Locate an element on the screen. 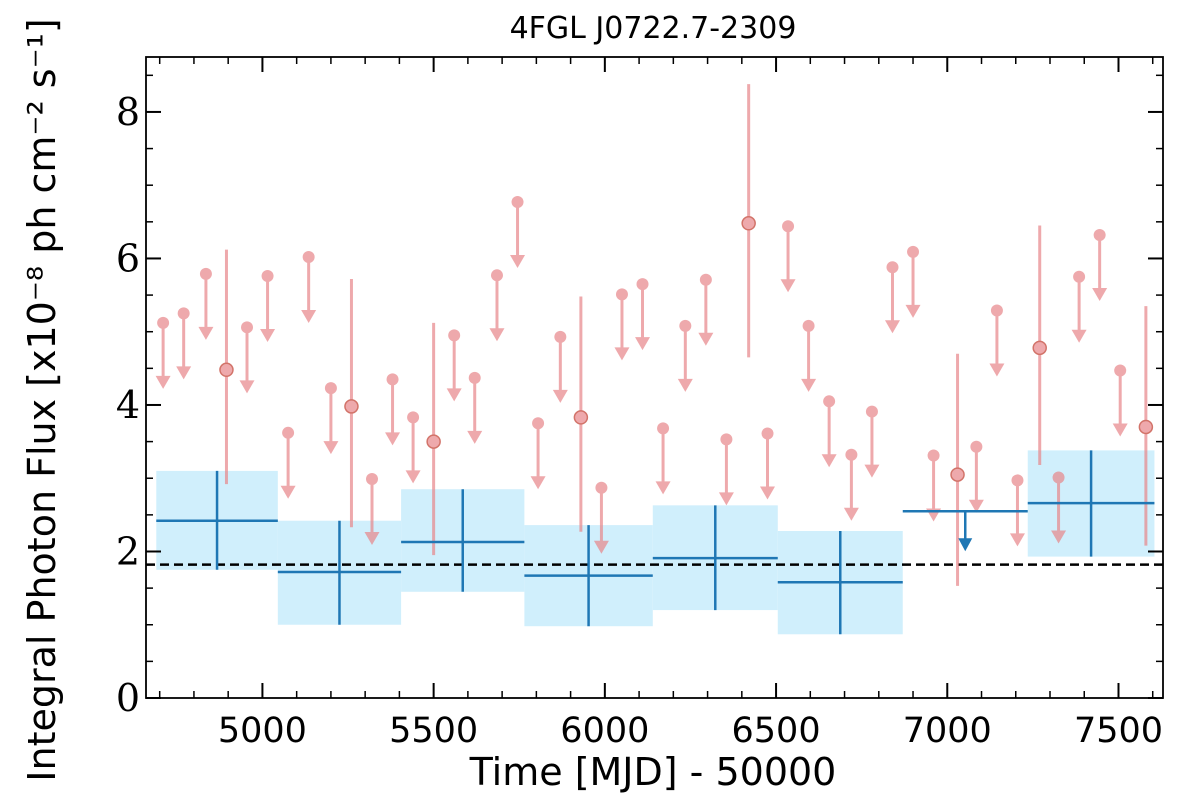 This screenshot has width=1200, height=800. y-tick-label: 0 is located at coordinates (128, 698).